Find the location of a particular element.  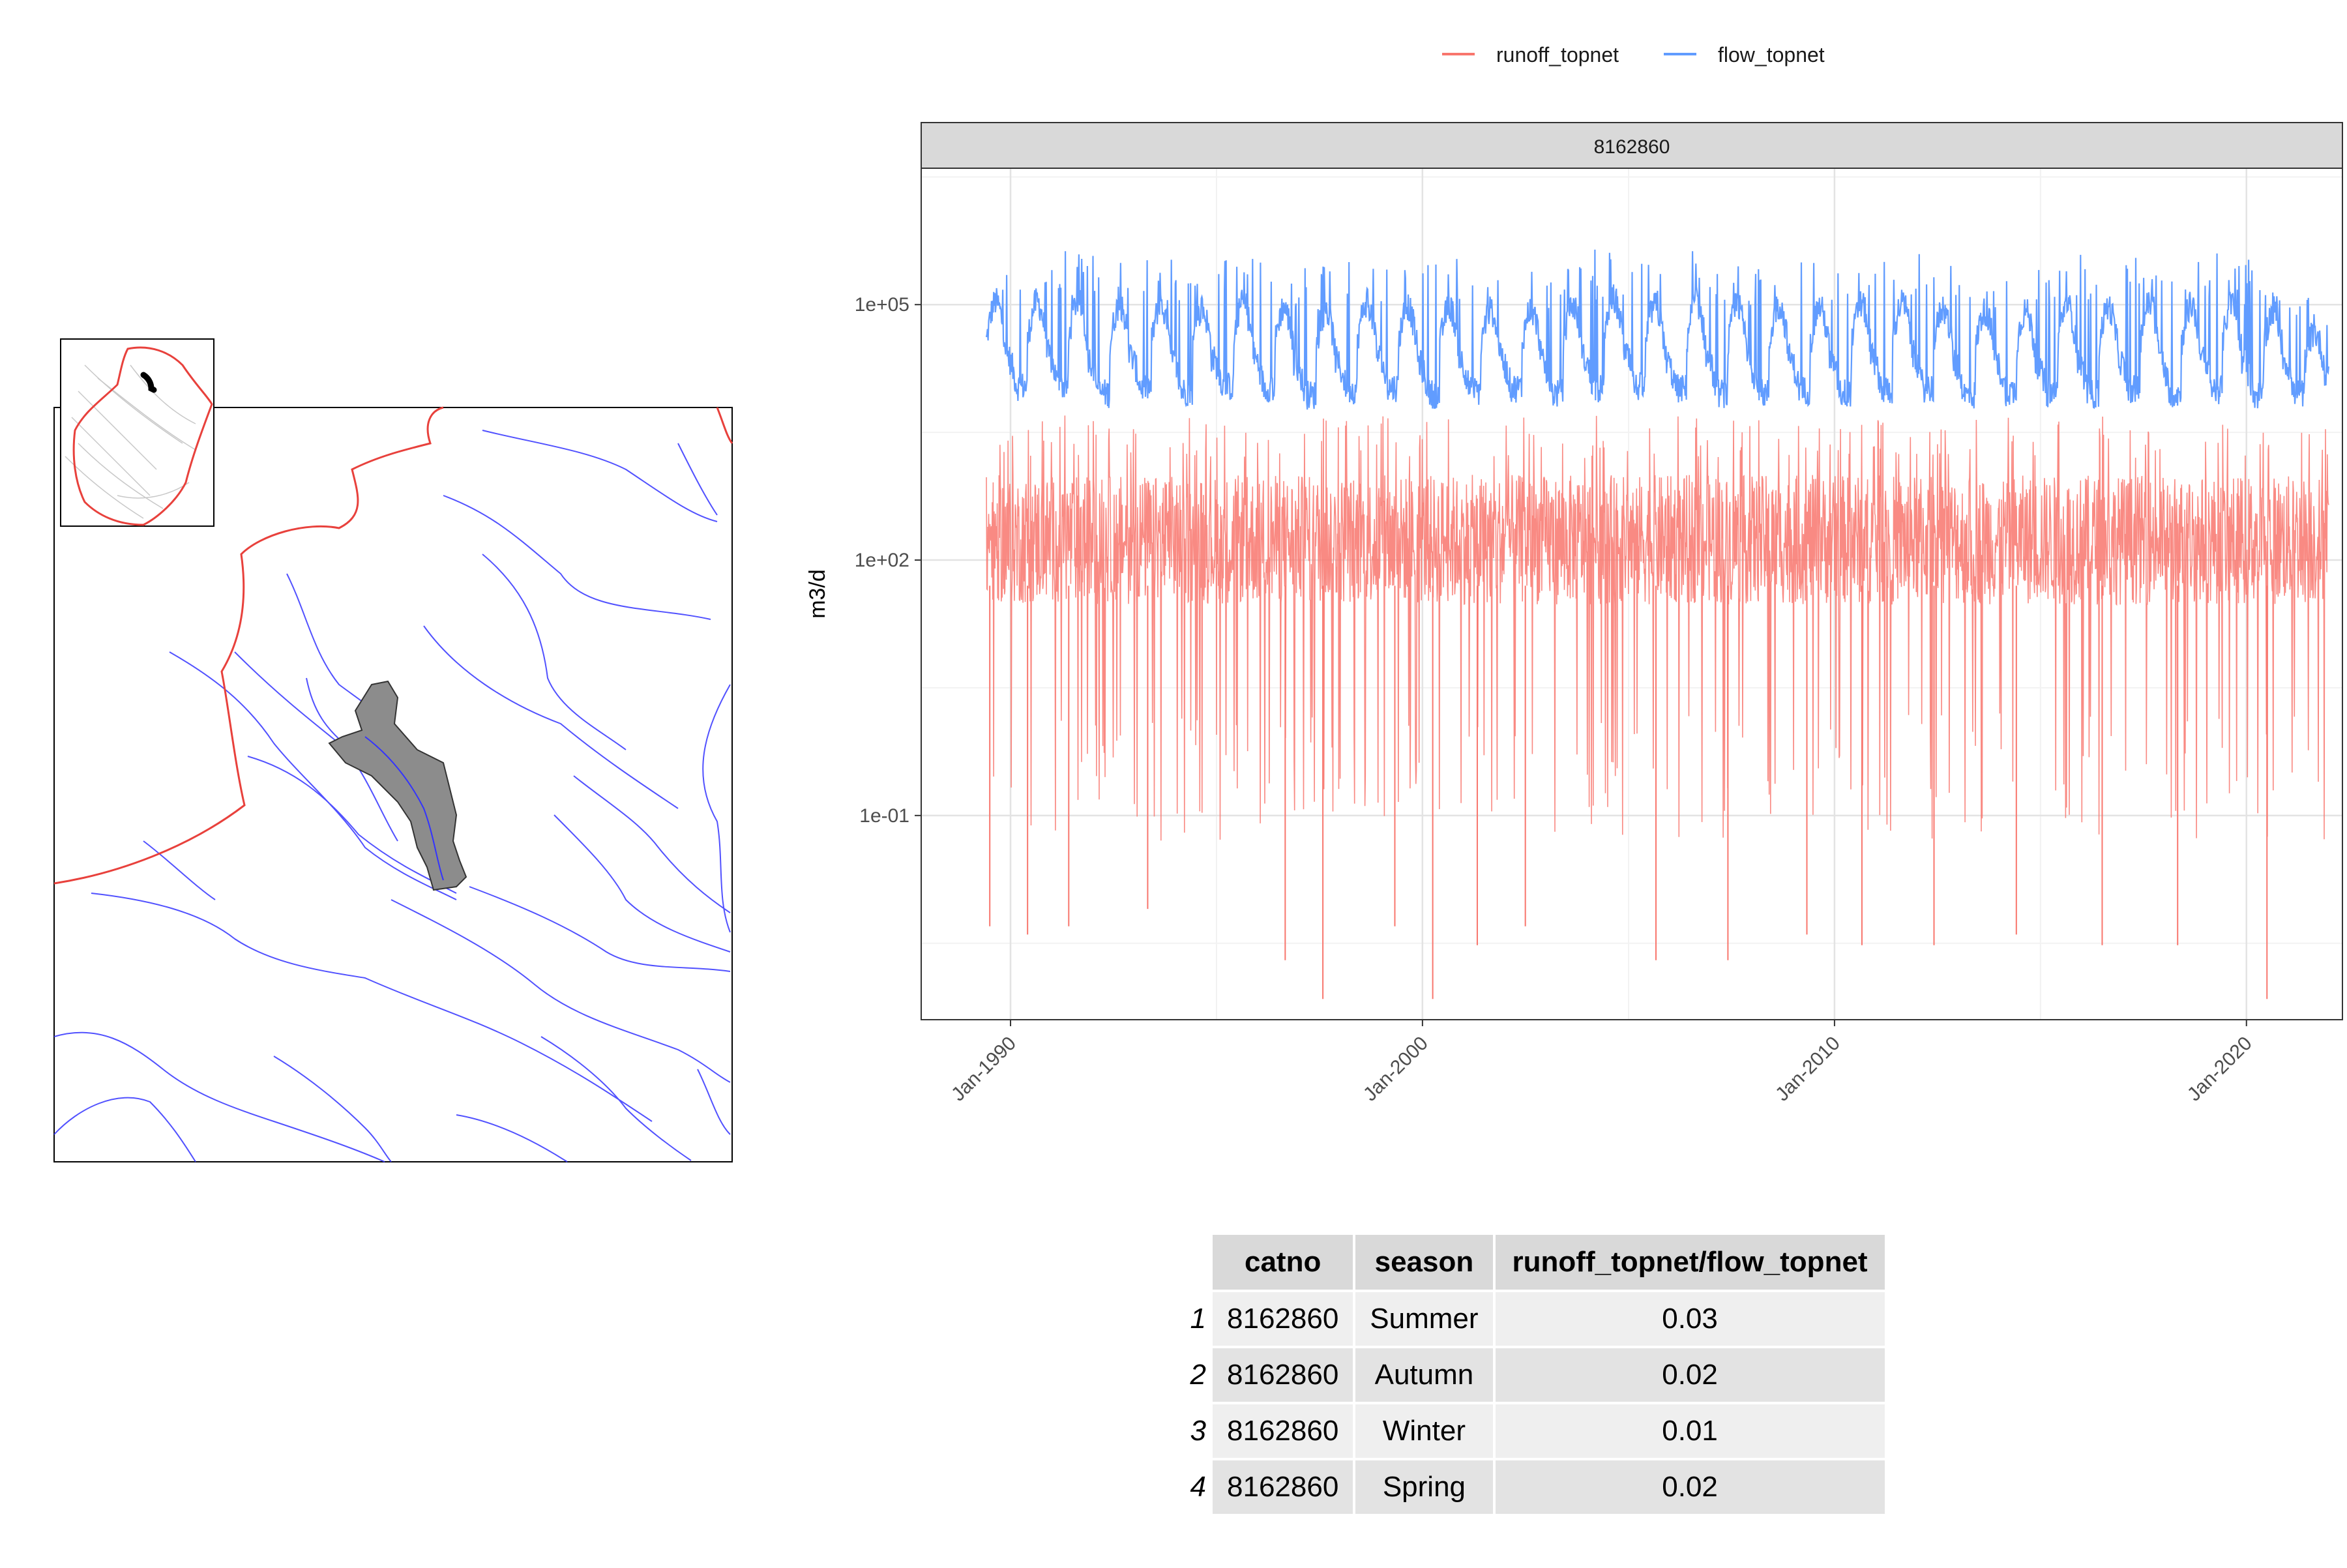

table-row: 2 8162860 Autumn 0.02 is located at coordinates (1530, 1375).